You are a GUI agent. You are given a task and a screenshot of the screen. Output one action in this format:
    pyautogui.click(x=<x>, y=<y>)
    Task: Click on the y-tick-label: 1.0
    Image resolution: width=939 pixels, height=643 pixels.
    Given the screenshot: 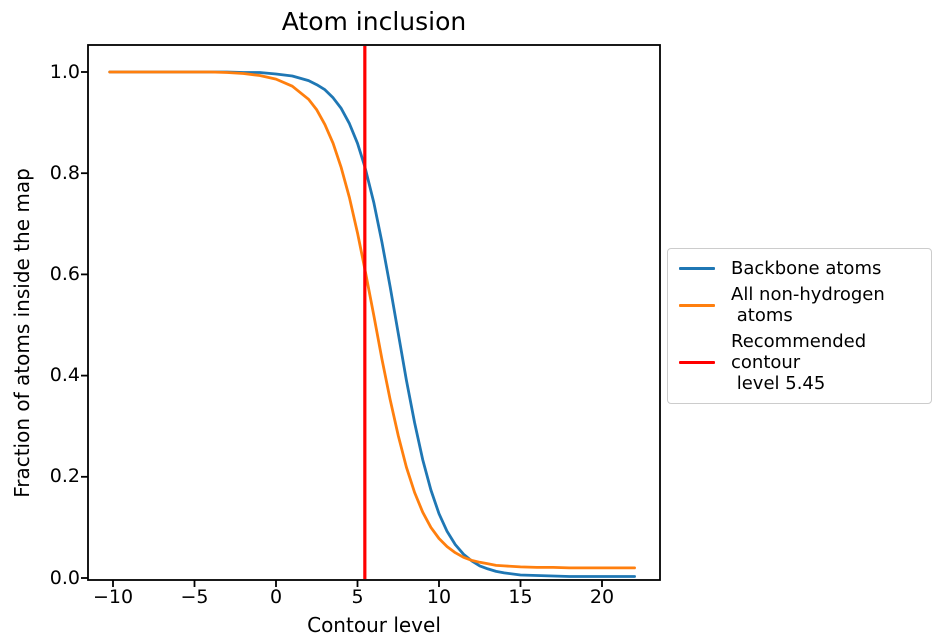 What is the action you would take?
    pyautogui.click(x=64, y=71)
    